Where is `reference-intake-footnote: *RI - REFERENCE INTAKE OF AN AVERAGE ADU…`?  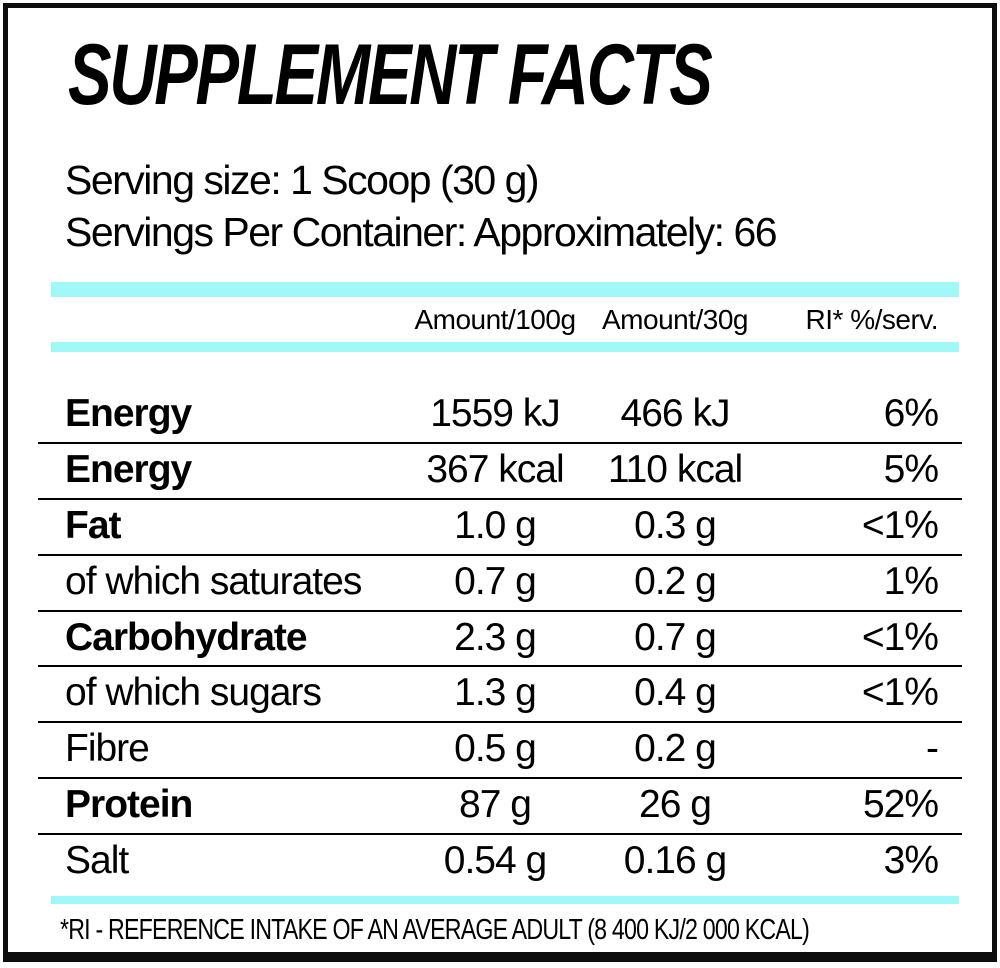
reference-intake-footnote: *RI - REFERENCE INTAKE OF AN AVERAGE ADU… is located at coordinates (435, 929).